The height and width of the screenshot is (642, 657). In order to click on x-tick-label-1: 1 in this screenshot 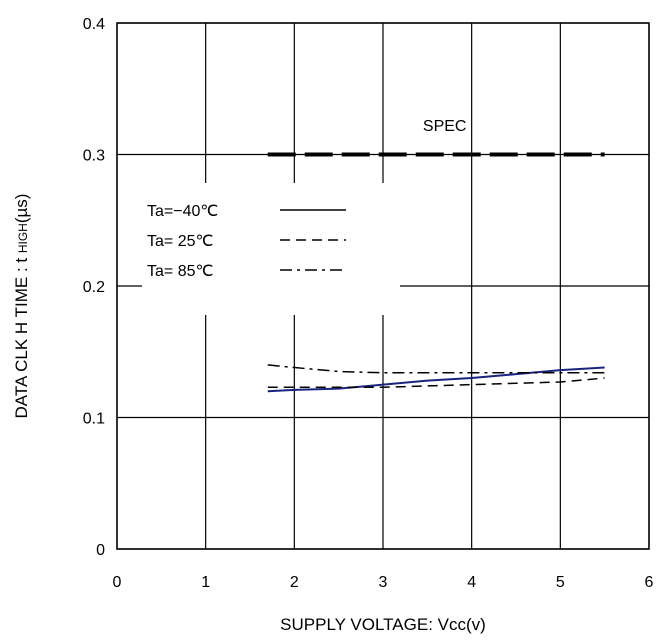, I will do `click(205, 582)`.